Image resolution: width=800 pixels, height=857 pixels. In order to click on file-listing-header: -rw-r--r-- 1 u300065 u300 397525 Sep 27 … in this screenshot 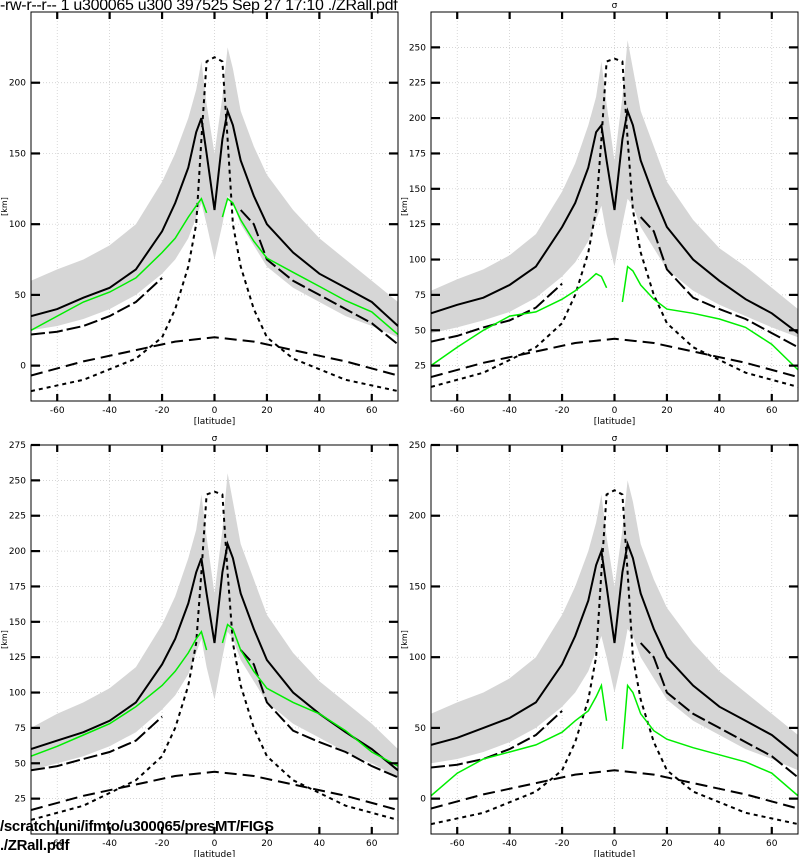, I will do `click(199, 7)`.